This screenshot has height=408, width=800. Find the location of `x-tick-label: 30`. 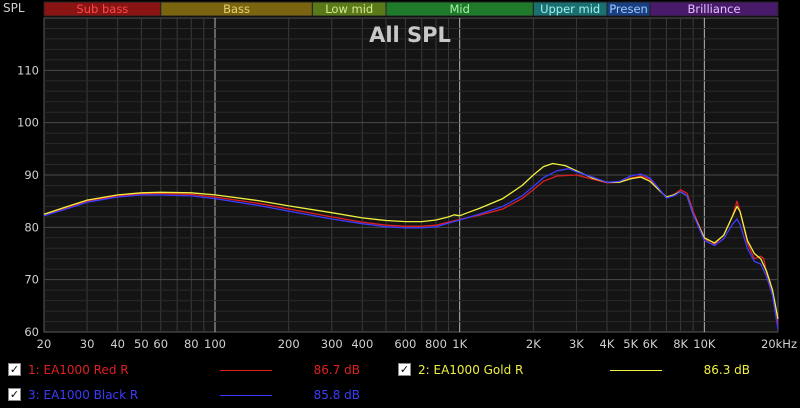

x-tick-label: 30 is located at coordinates (87, 344).